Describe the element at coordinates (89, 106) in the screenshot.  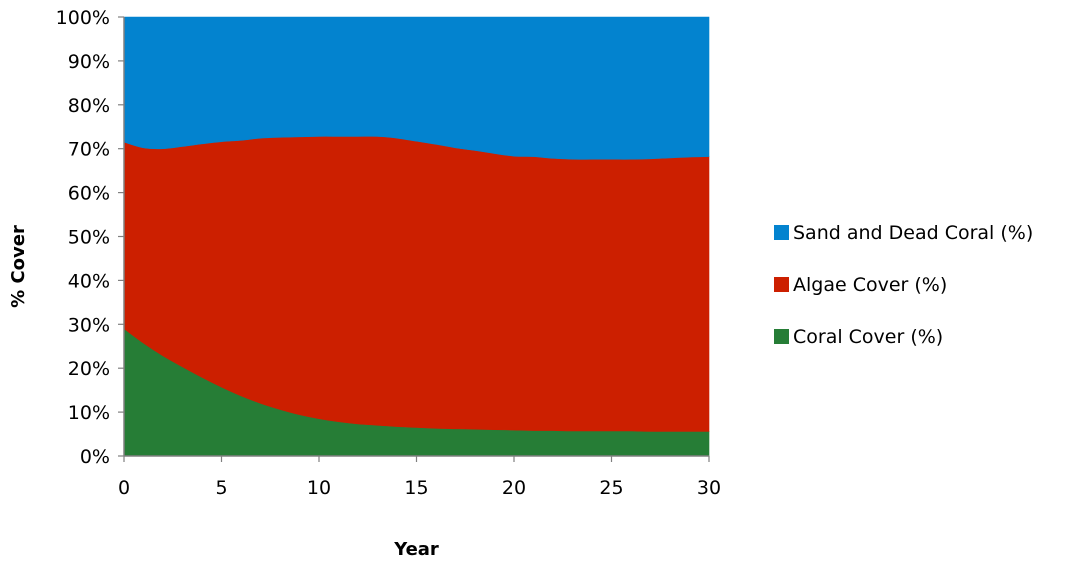
I see `y-tick-label: 80%` at that location.